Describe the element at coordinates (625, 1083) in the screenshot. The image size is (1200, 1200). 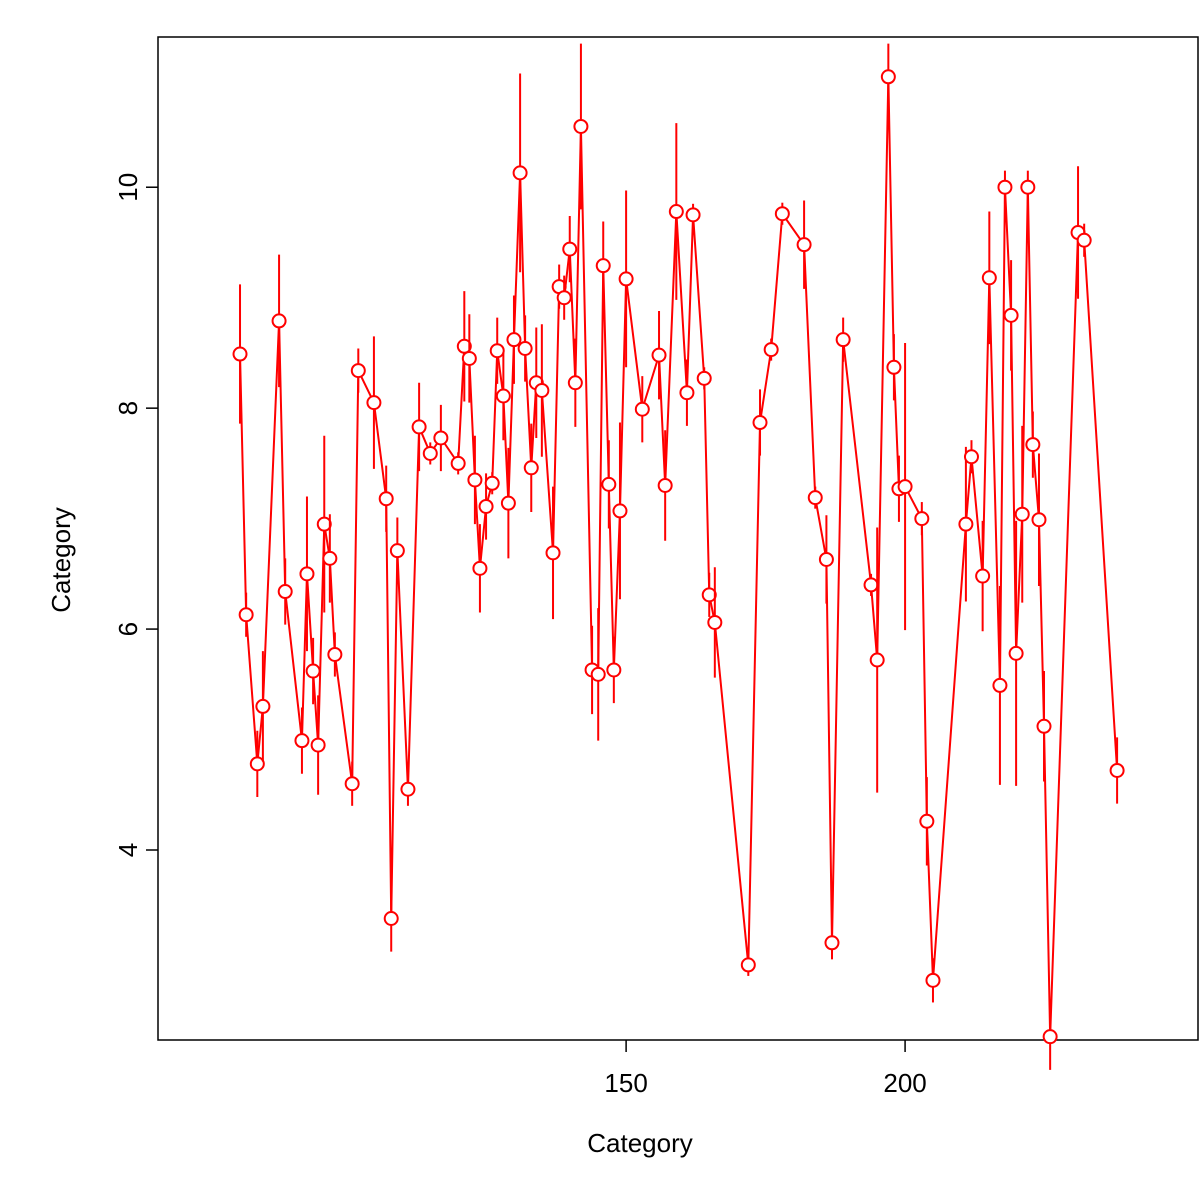
I see `x-tick-label: 150` at that location.